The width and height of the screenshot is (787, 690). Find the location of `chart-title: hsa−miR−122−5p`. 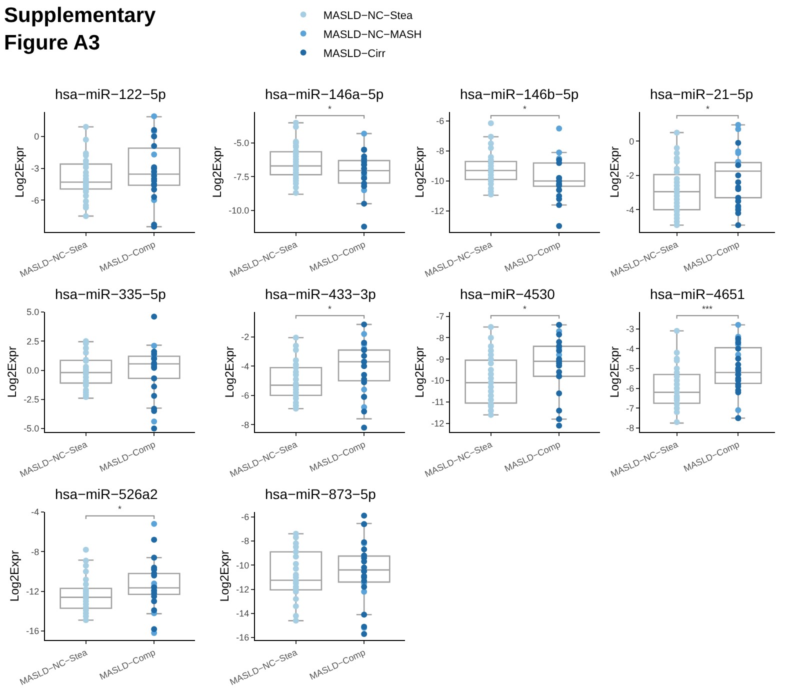

chart-title: hsa−miR−122−5p is located at coordinates (110, 94).